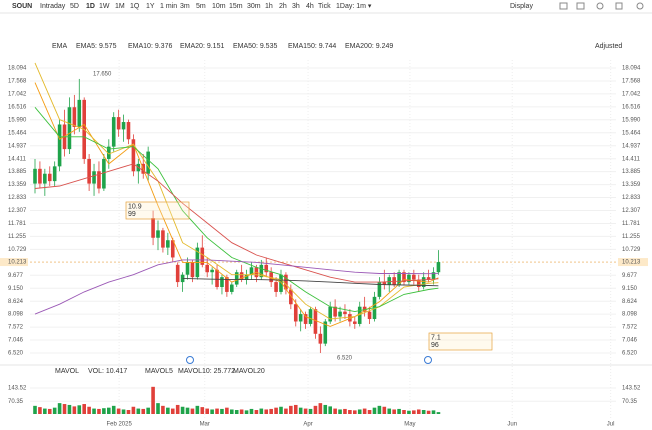  Describe the element at coordinates (135, 6) in the screenshot. I see `range-button: 1Q` at that location.